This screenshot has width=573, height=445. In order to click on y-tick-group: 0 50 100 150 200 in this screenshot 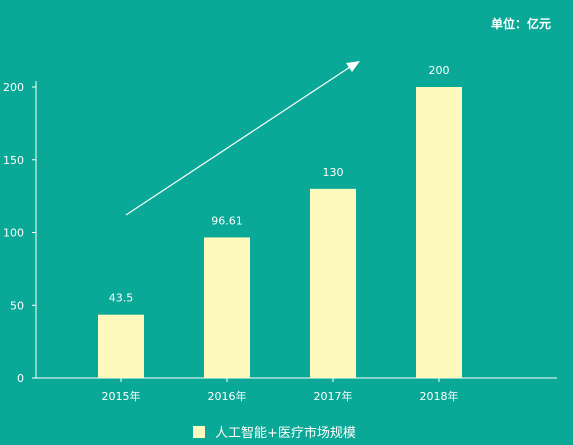, I will do `click(19, 233)`.